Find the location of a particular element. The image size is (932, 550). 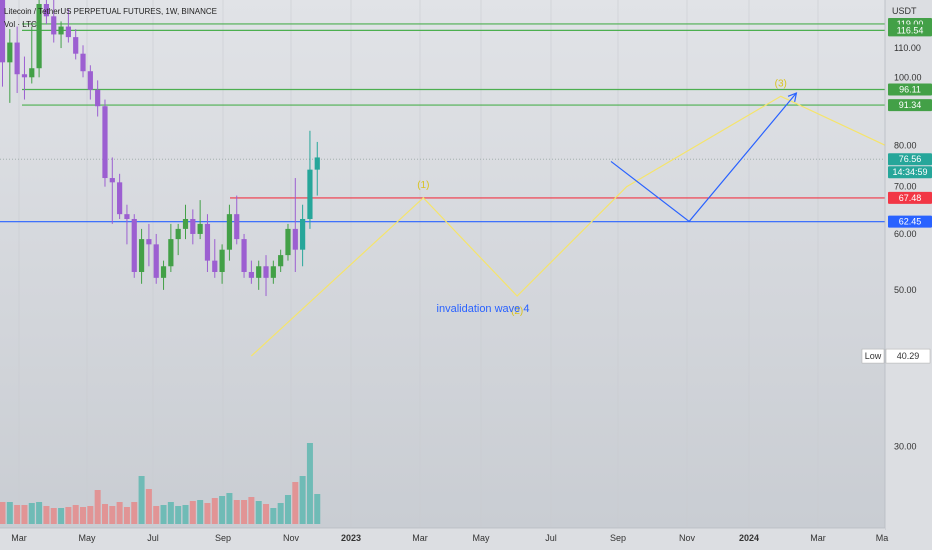

wave-label: (2) is located at coordinates (517, 311).